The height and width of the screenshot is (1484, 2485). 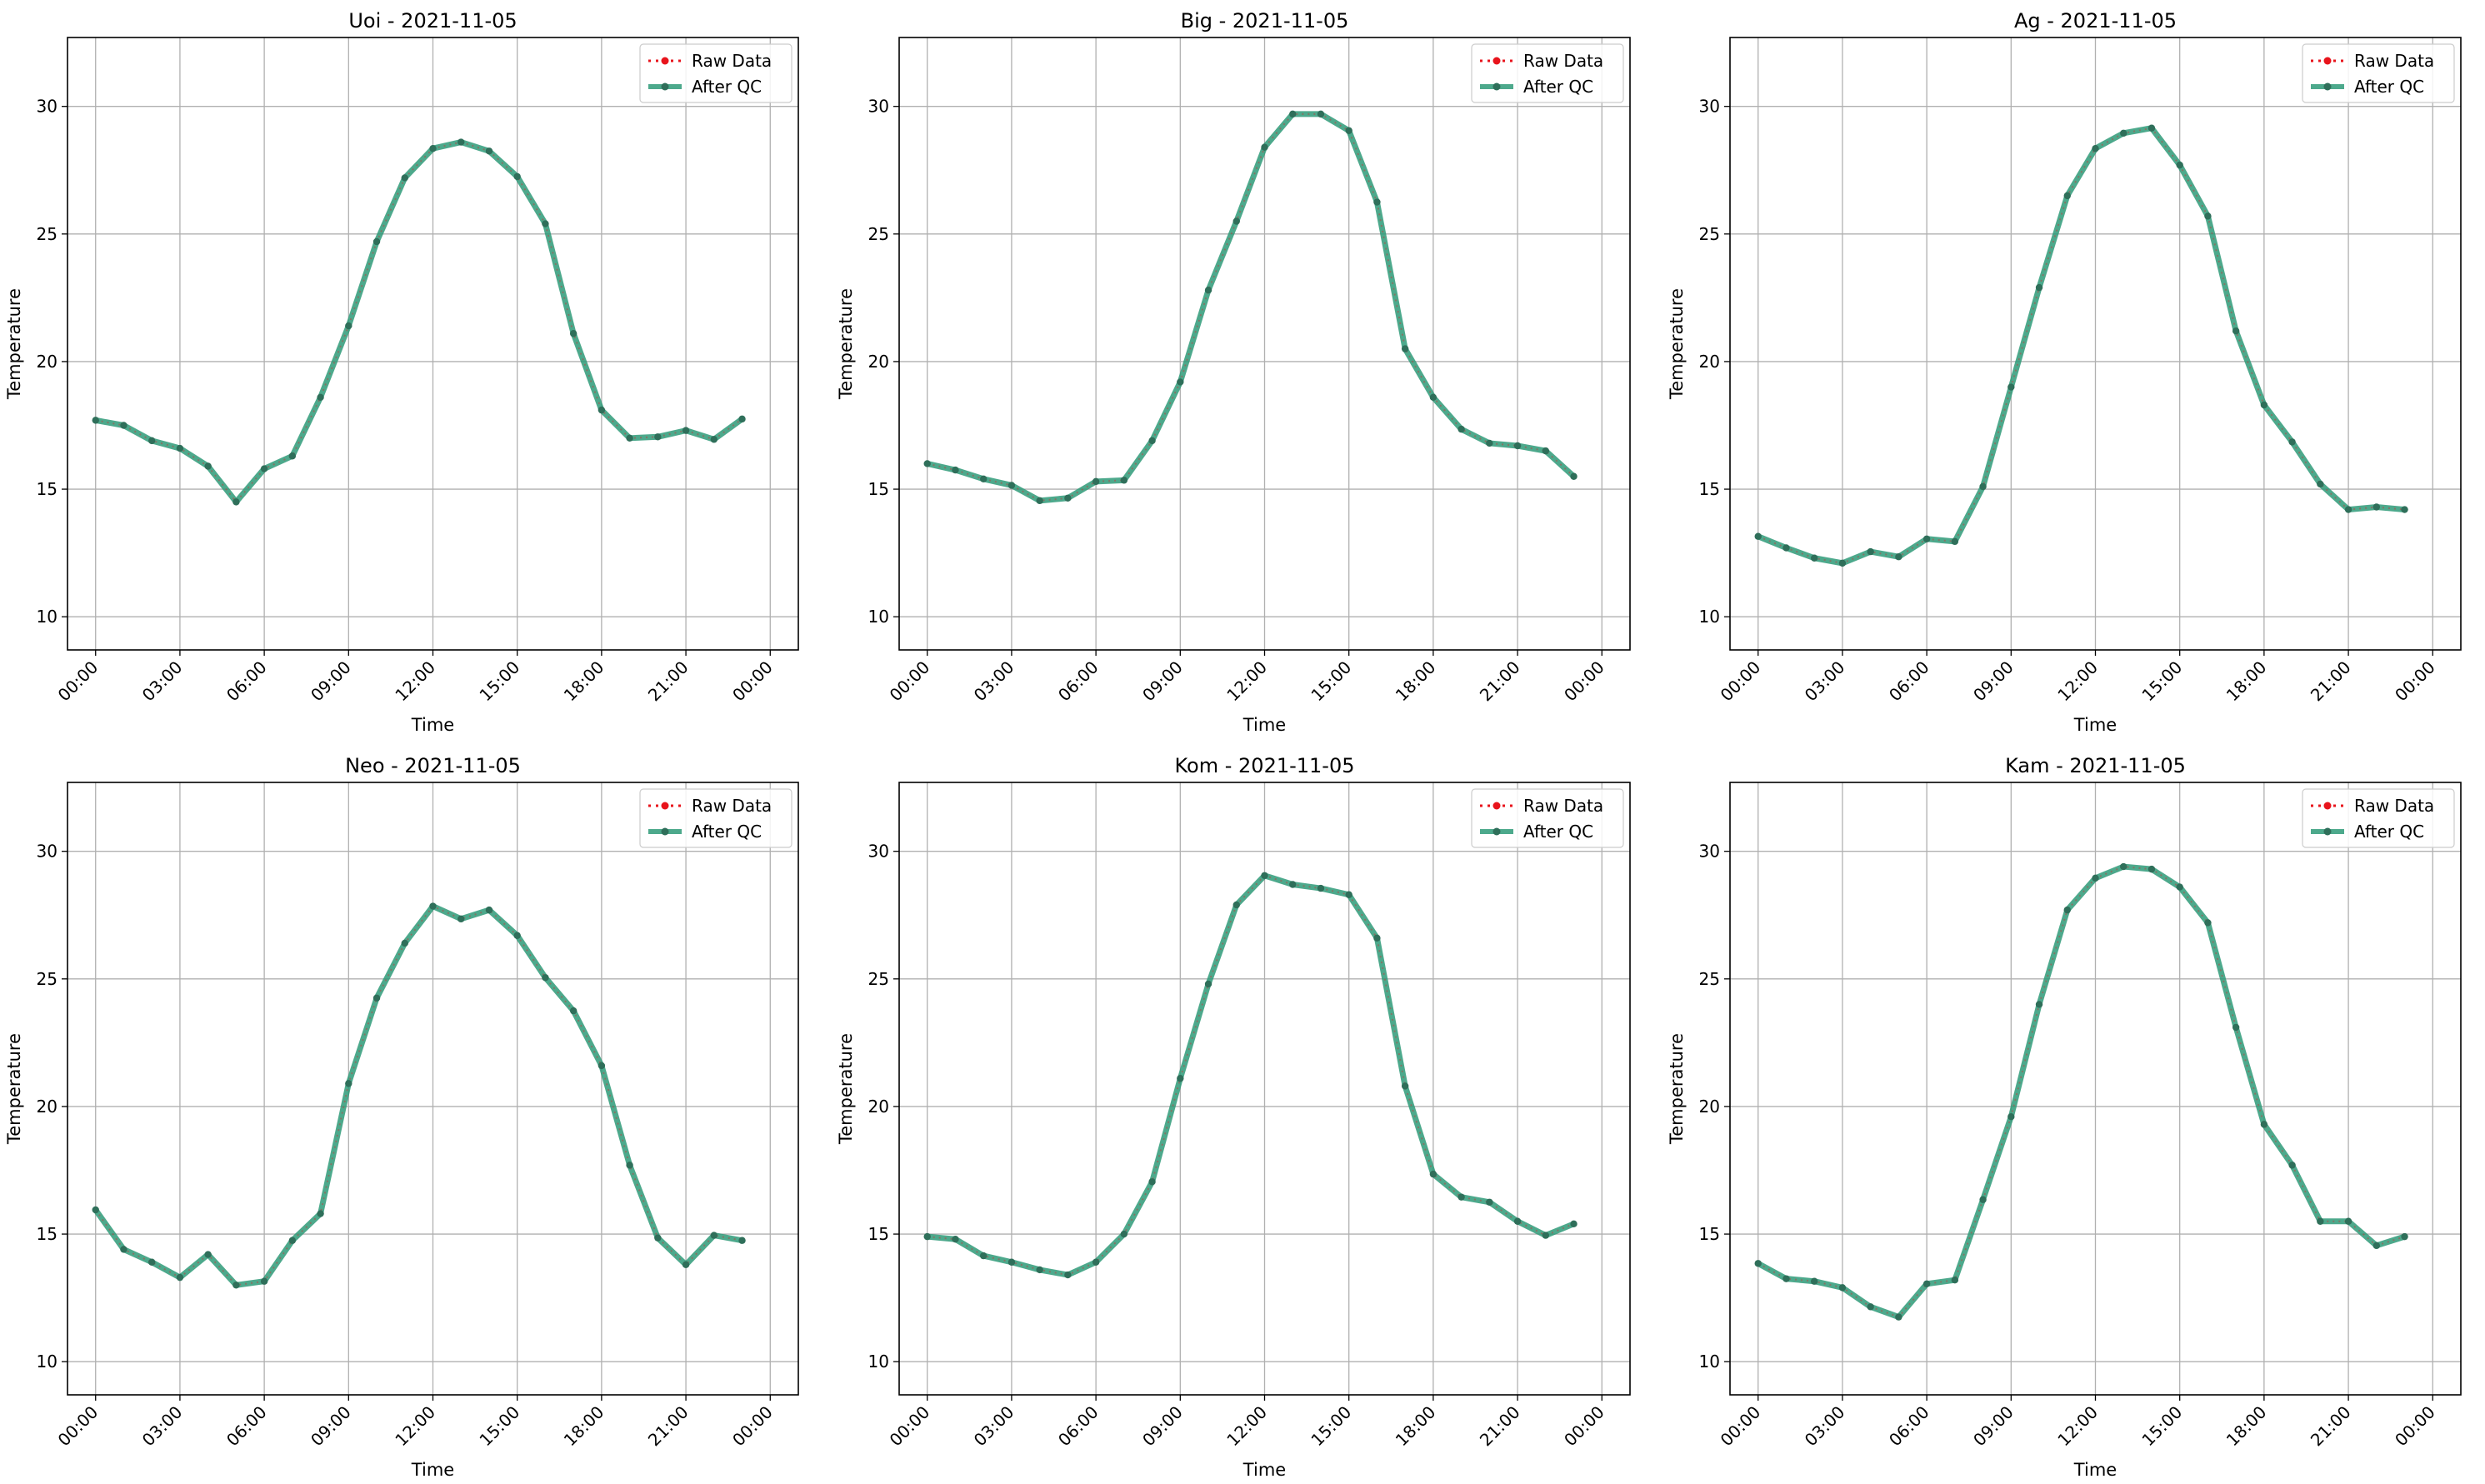 What do you see at coordinates (2095, 765) in the screenshot?
I see `chart-title: Kam - 2021-11-05` at bounding box center [2095, 765].